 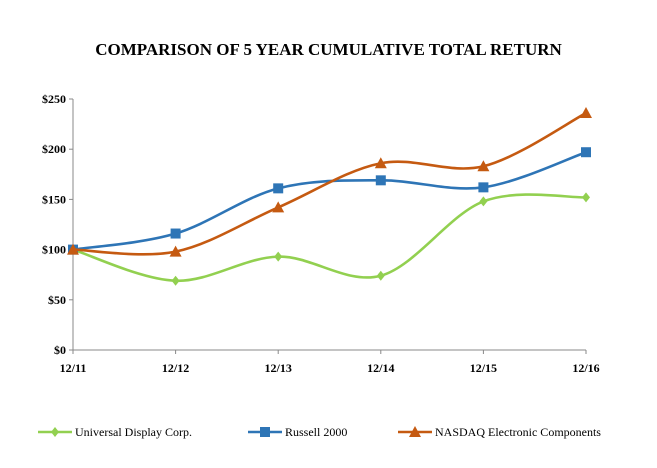 I want to click on legend-item: Universal Display Corp., so click(x=115, y=432).